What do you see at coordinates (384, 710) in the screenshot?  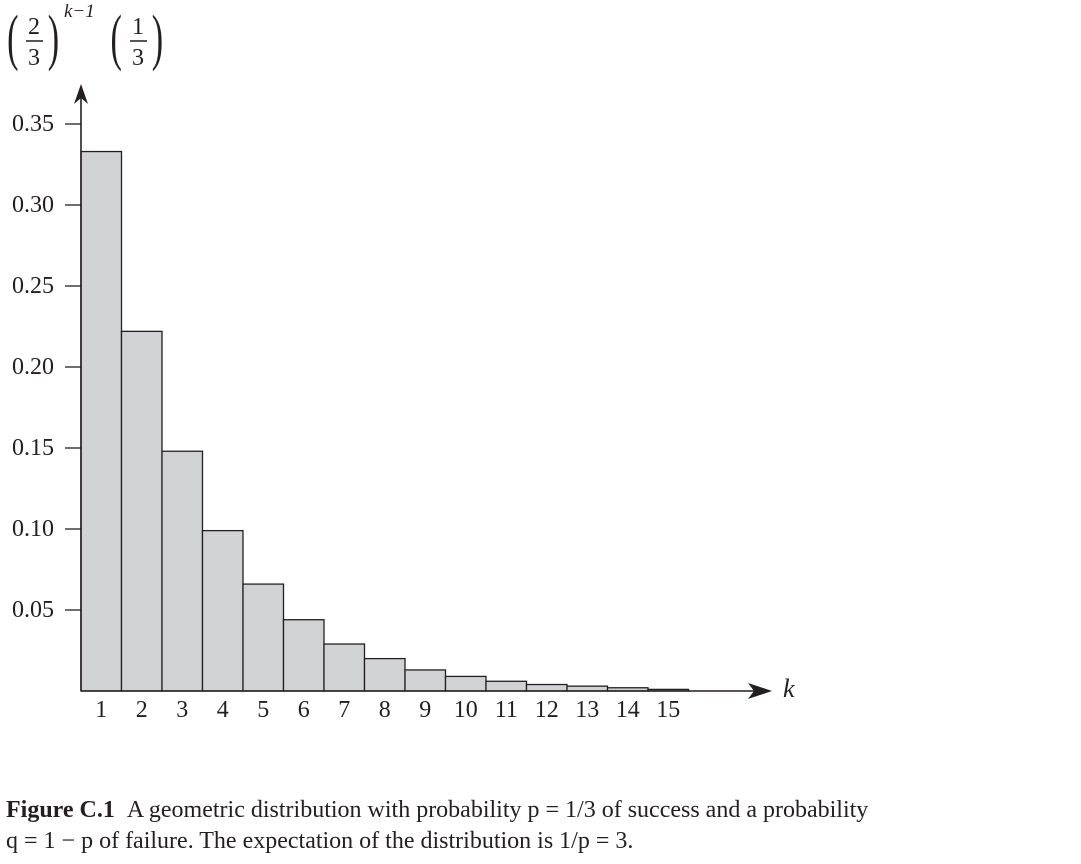 I see `x-tick-label: 8` at bounding box center [384, 710].